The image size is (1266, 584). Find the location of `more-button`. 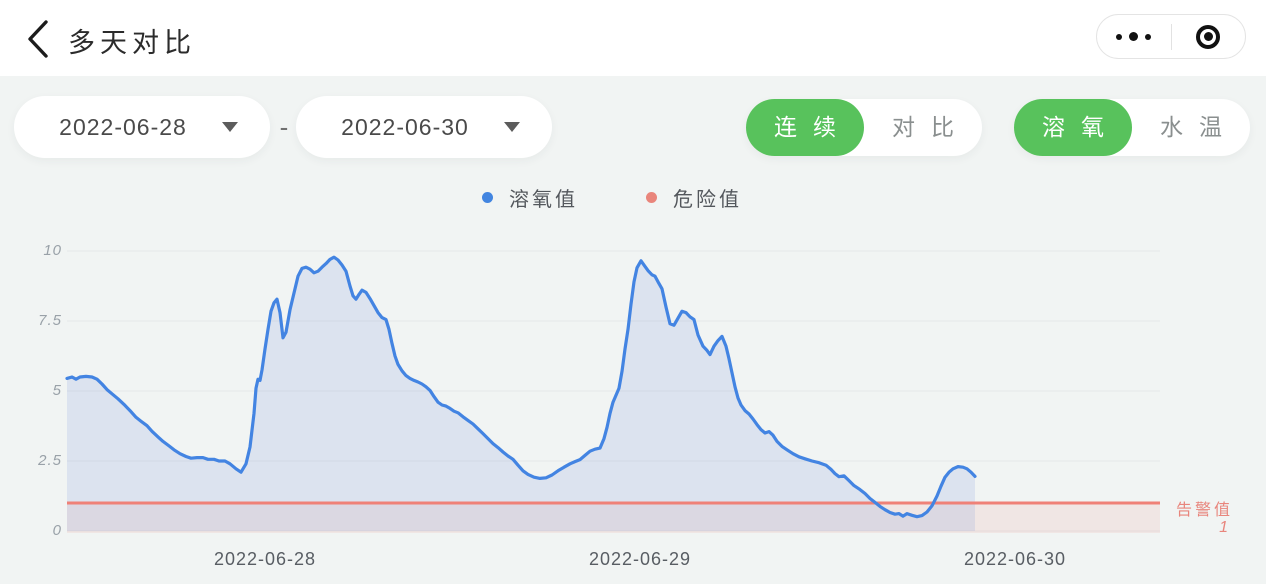

more-button is located at coordinates (1134, 36).